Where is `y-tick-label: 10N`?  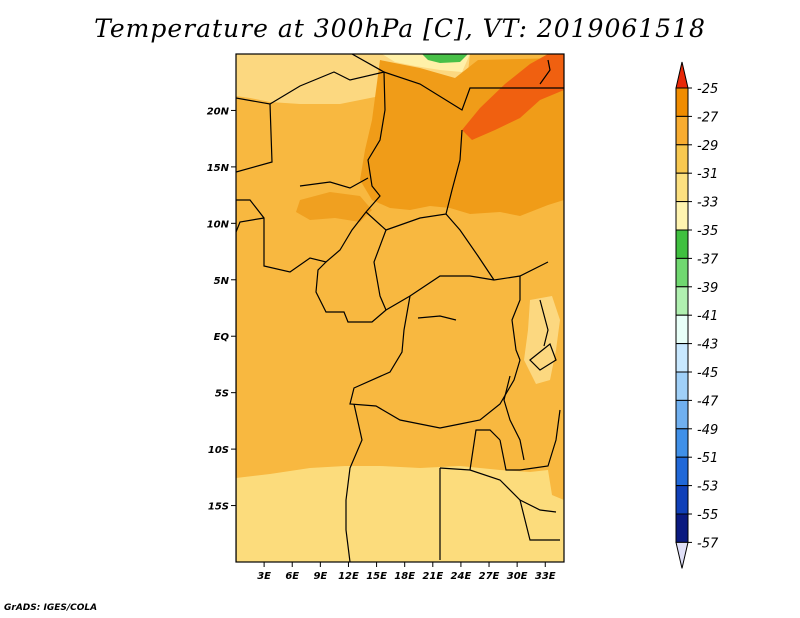 y-tick-label: 10N is located at coordinates (218, 224).